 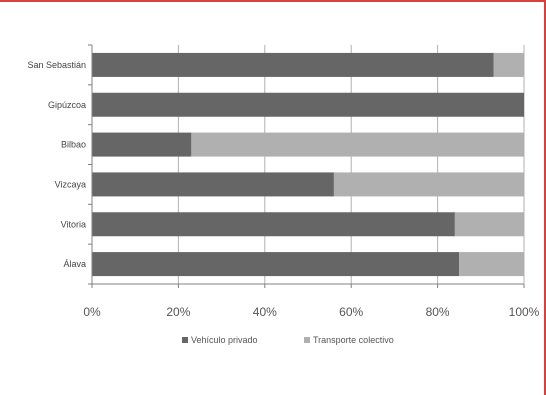 What do you see at coordinates (92, 312) in the screenshot?
I see `x-tick-label: 0%` at bounding box center [92, 312].